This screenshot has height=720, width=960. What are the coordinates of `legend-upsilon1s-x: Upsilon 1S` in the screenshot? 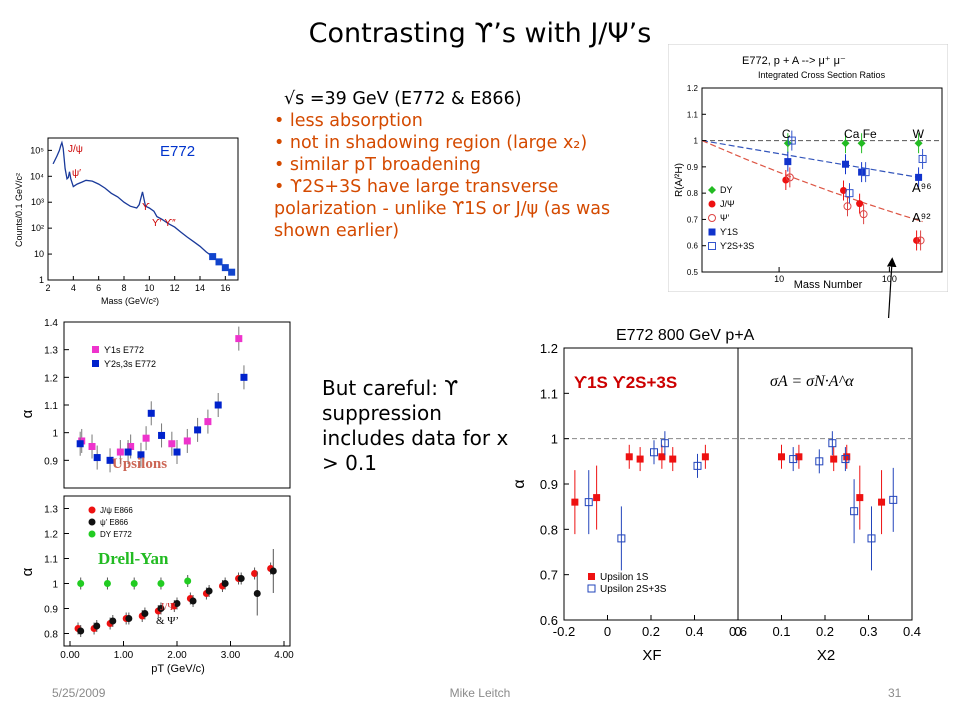 It's located at (624, 577).